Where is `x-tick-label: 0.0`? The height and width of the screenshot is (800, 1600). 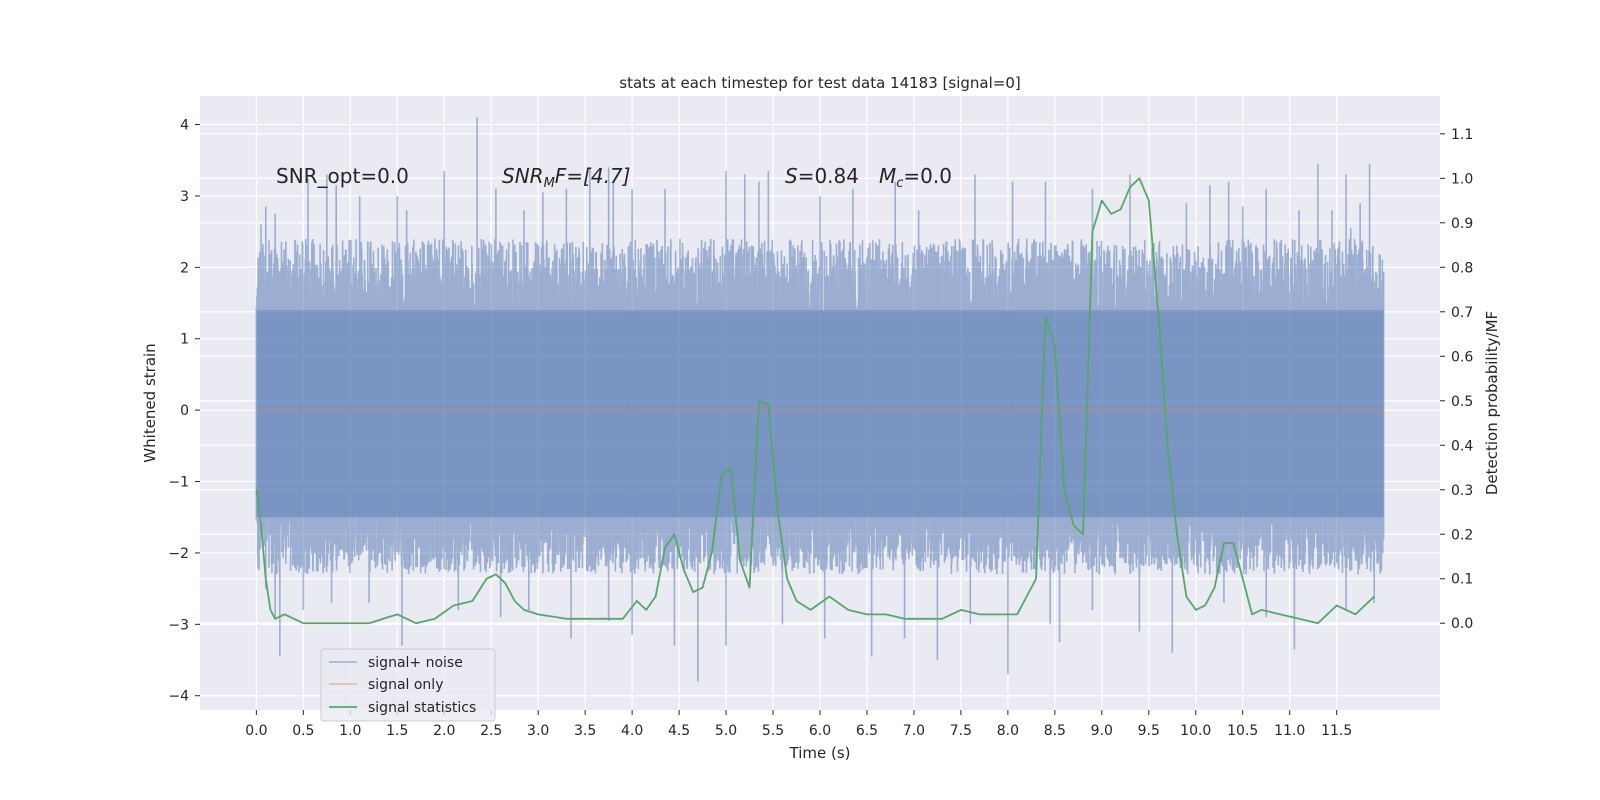
x-tick-label: 0.0 is located at coordinates (256, 731).